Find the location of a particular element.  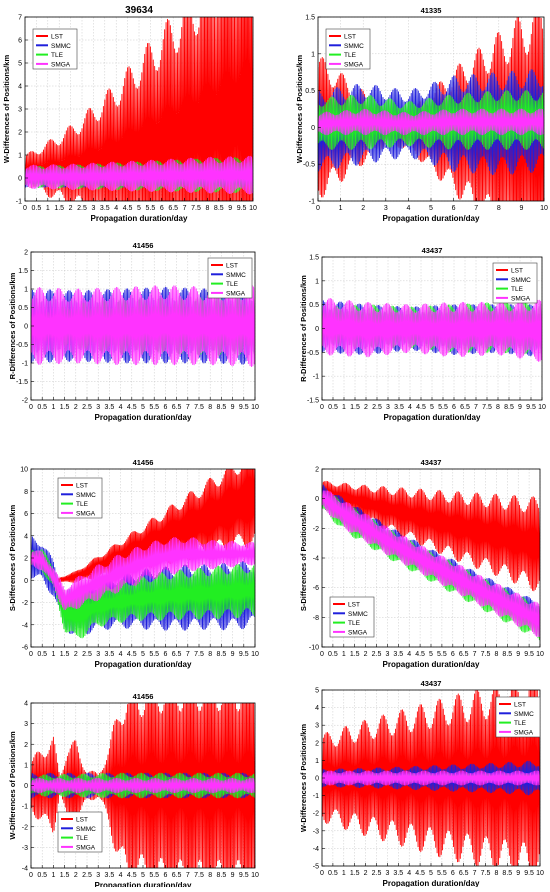

x-tick-label: 1 is located at coordinates (344, 407).